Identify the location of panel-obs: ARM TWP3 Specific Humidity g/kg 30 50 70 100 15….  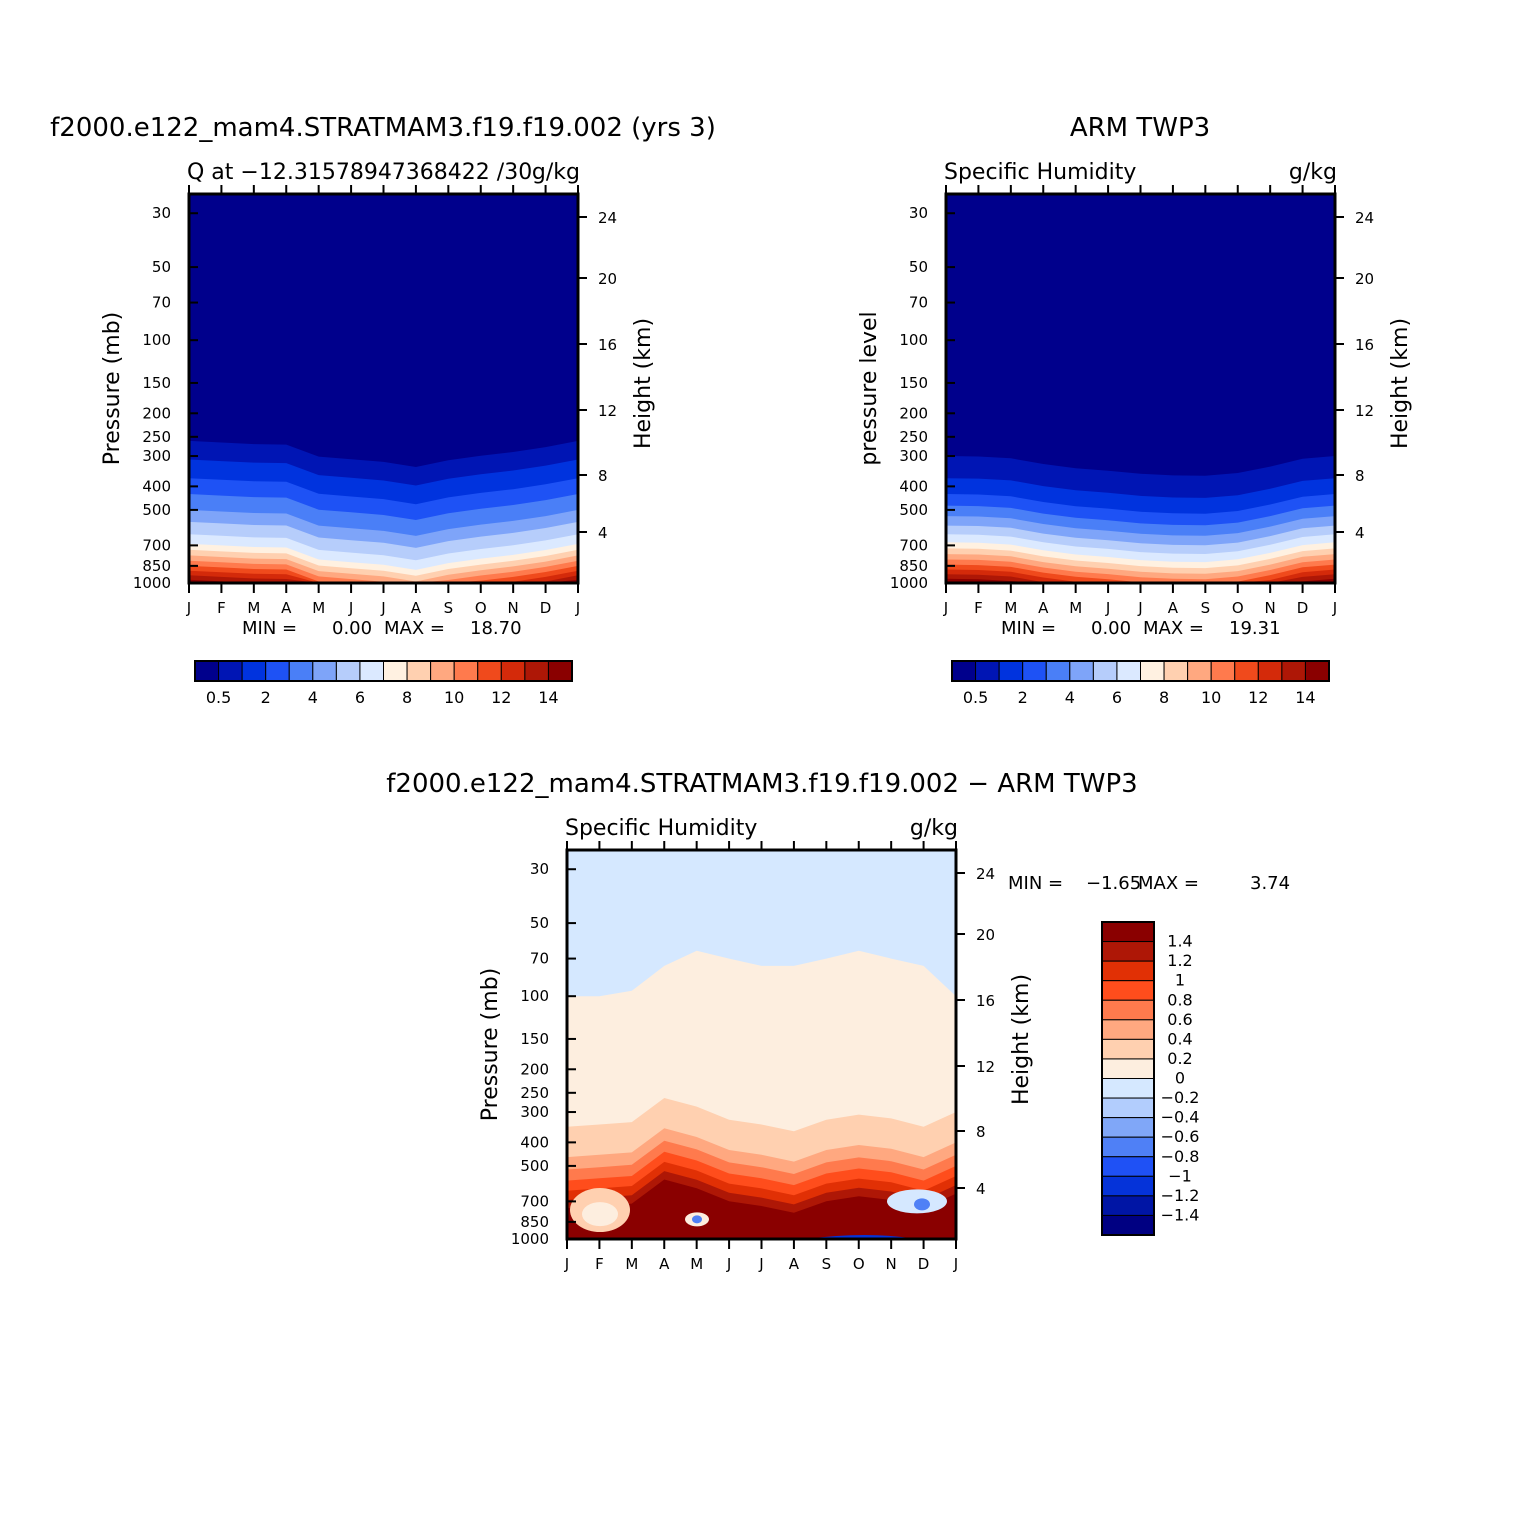
(1135, 365).